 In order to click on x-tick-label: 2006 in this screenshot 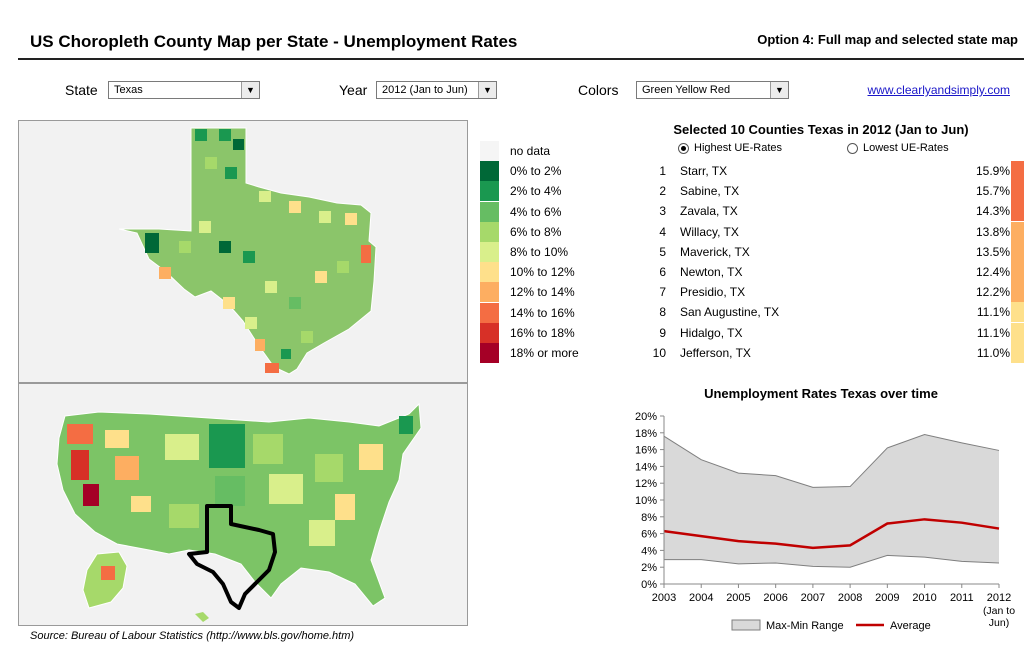, I will do `click(775, 598)`.